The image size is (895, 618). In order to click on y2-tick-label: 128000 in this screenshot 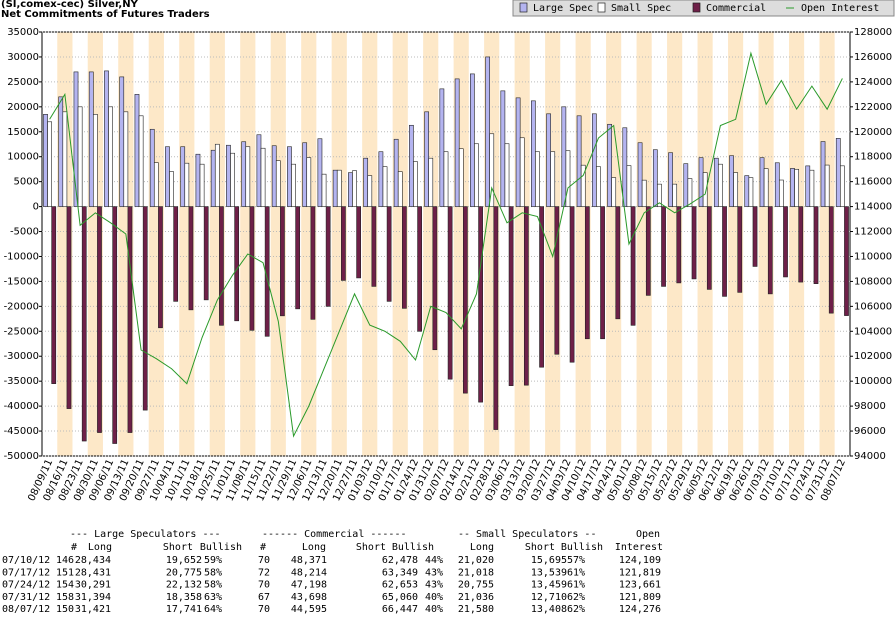, I will do `click(873, 32)`.